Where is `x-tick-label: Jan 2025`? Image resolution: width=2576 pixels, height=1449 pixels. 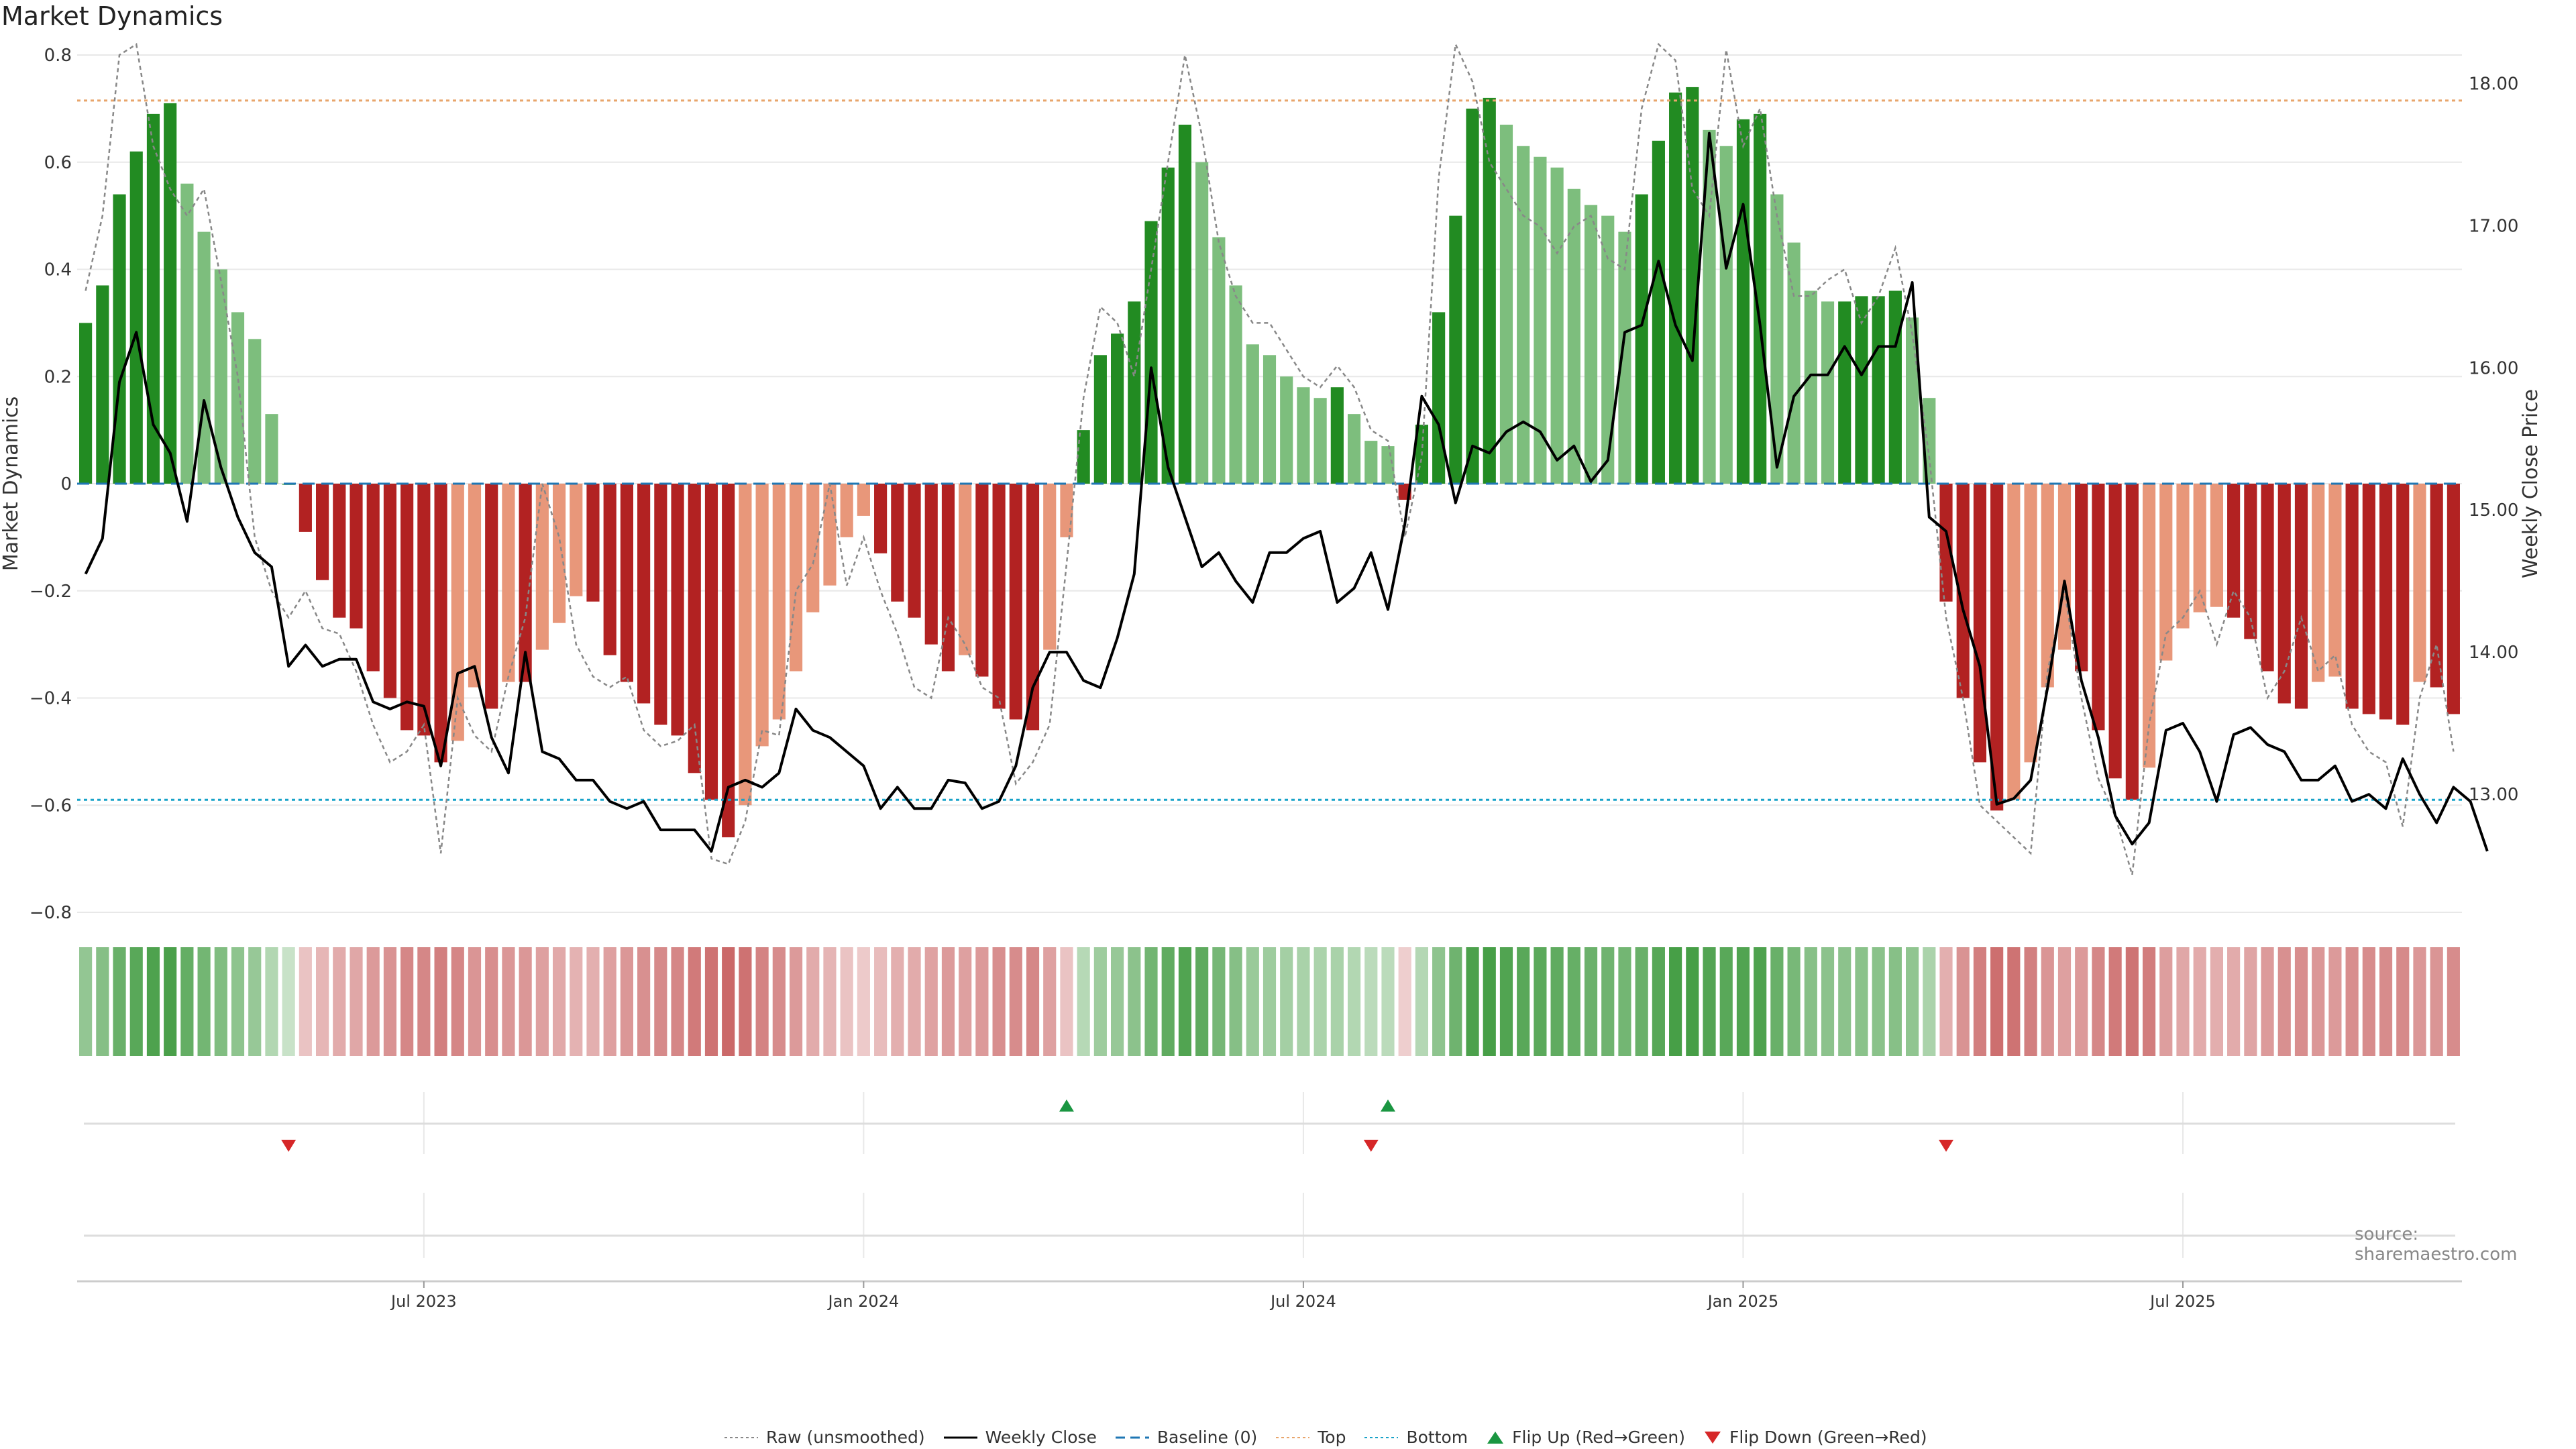 x-tick-label: Jan 2025 is located at coordinates (1743, 1301).